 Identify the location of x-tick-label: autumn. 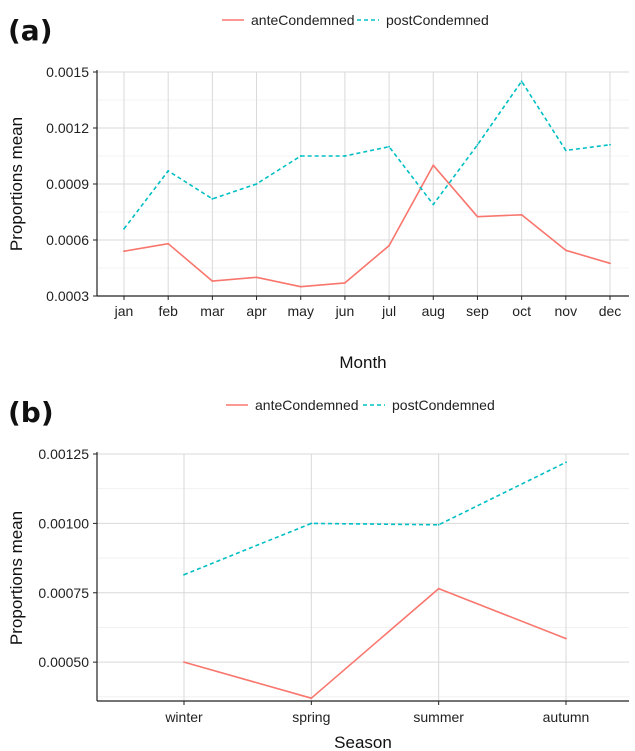
(566, 717).